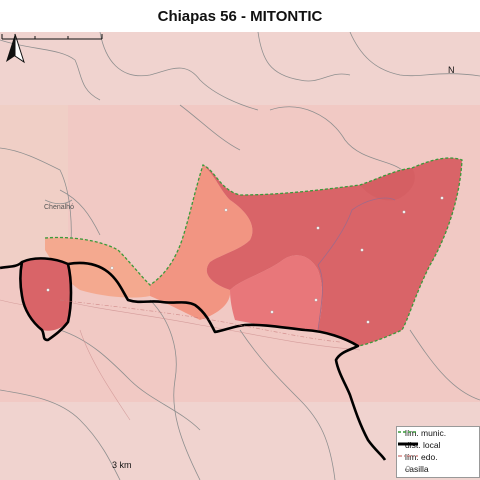 This screenshot has height=480, width=480. I want to click on legend-label: dist. local, so click(423, 445).